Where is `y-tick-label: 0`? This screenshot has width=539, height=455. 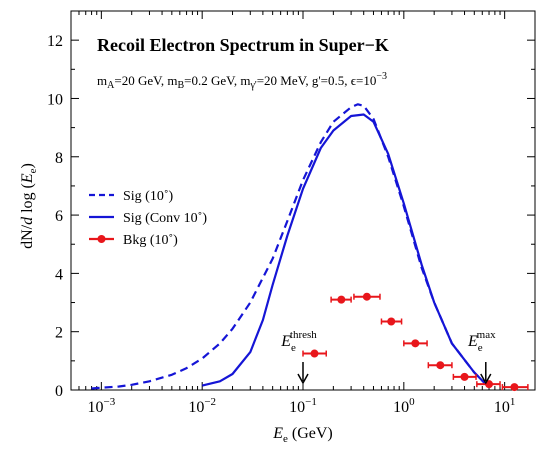
y-tick-label: 0 is located at coordinates (59, 391).